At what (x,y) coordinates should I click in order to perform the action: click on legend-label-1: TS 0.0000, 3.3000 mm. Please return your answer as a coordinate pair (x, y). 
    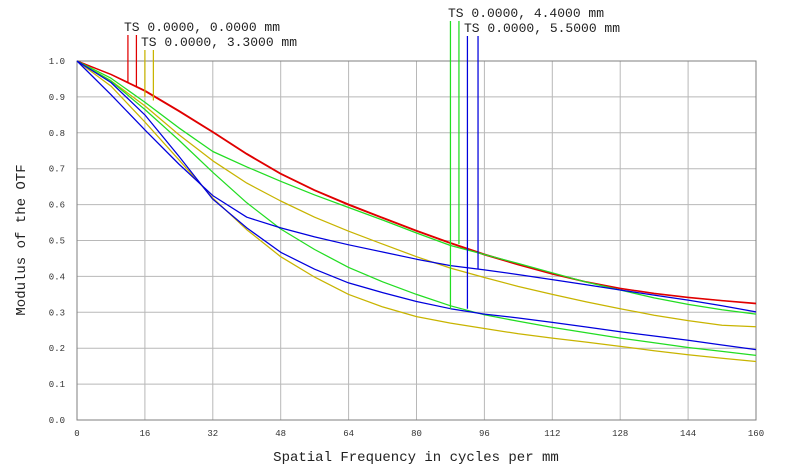
    Looking at the image, I should click on (219, 42).